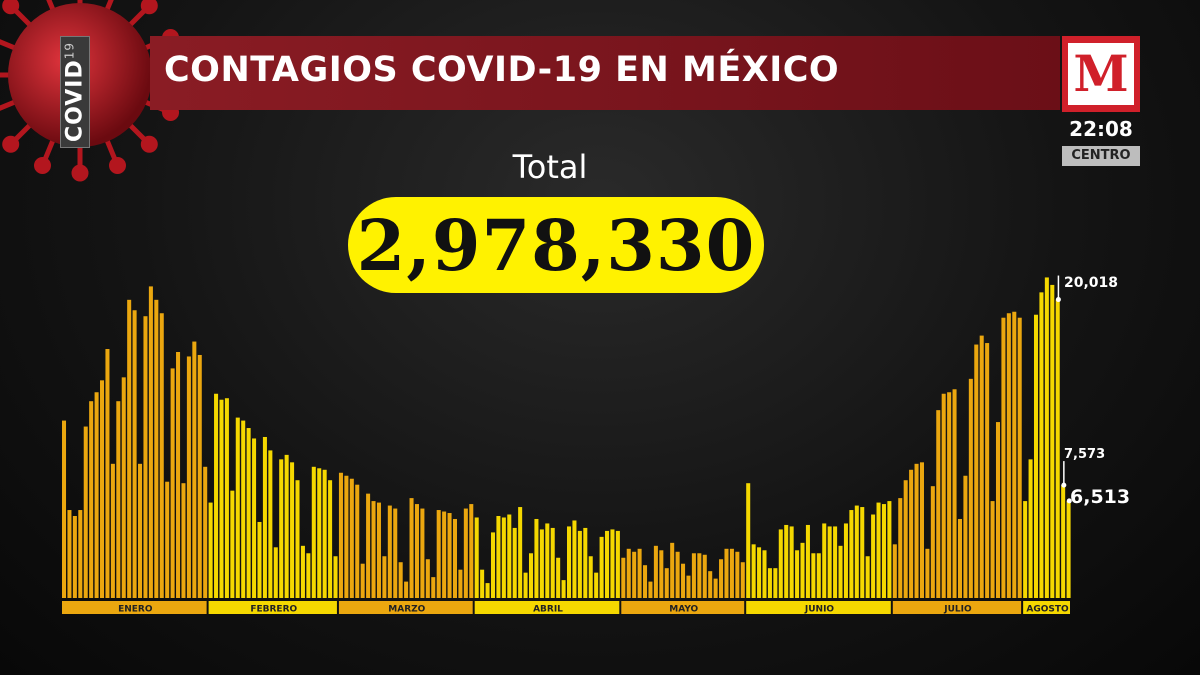  Describe the element at coordinates (273, 610) in the screenshot. I see `month-label: FEBRERO` at that location.